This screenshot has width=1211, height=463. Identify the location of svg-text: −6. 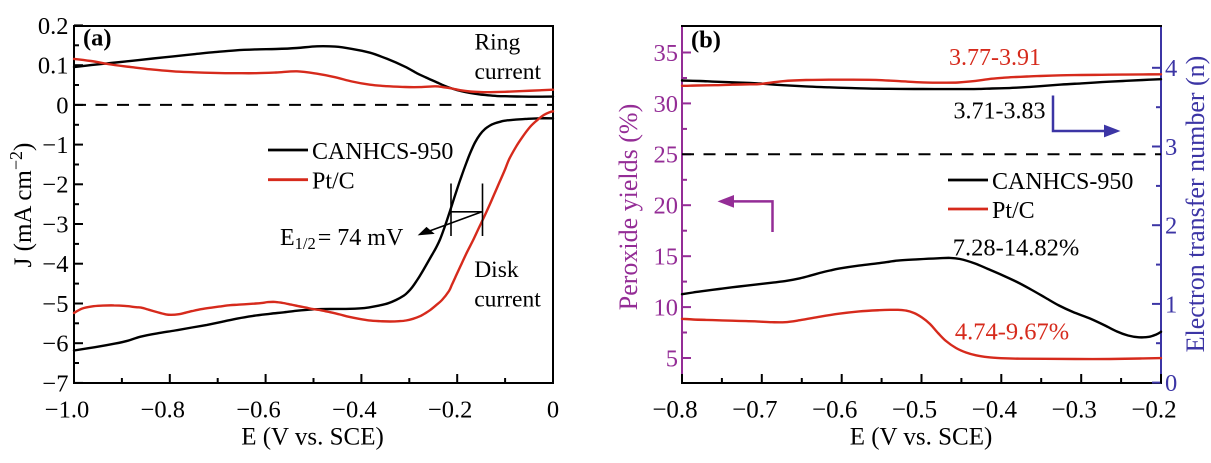
(55, 344).